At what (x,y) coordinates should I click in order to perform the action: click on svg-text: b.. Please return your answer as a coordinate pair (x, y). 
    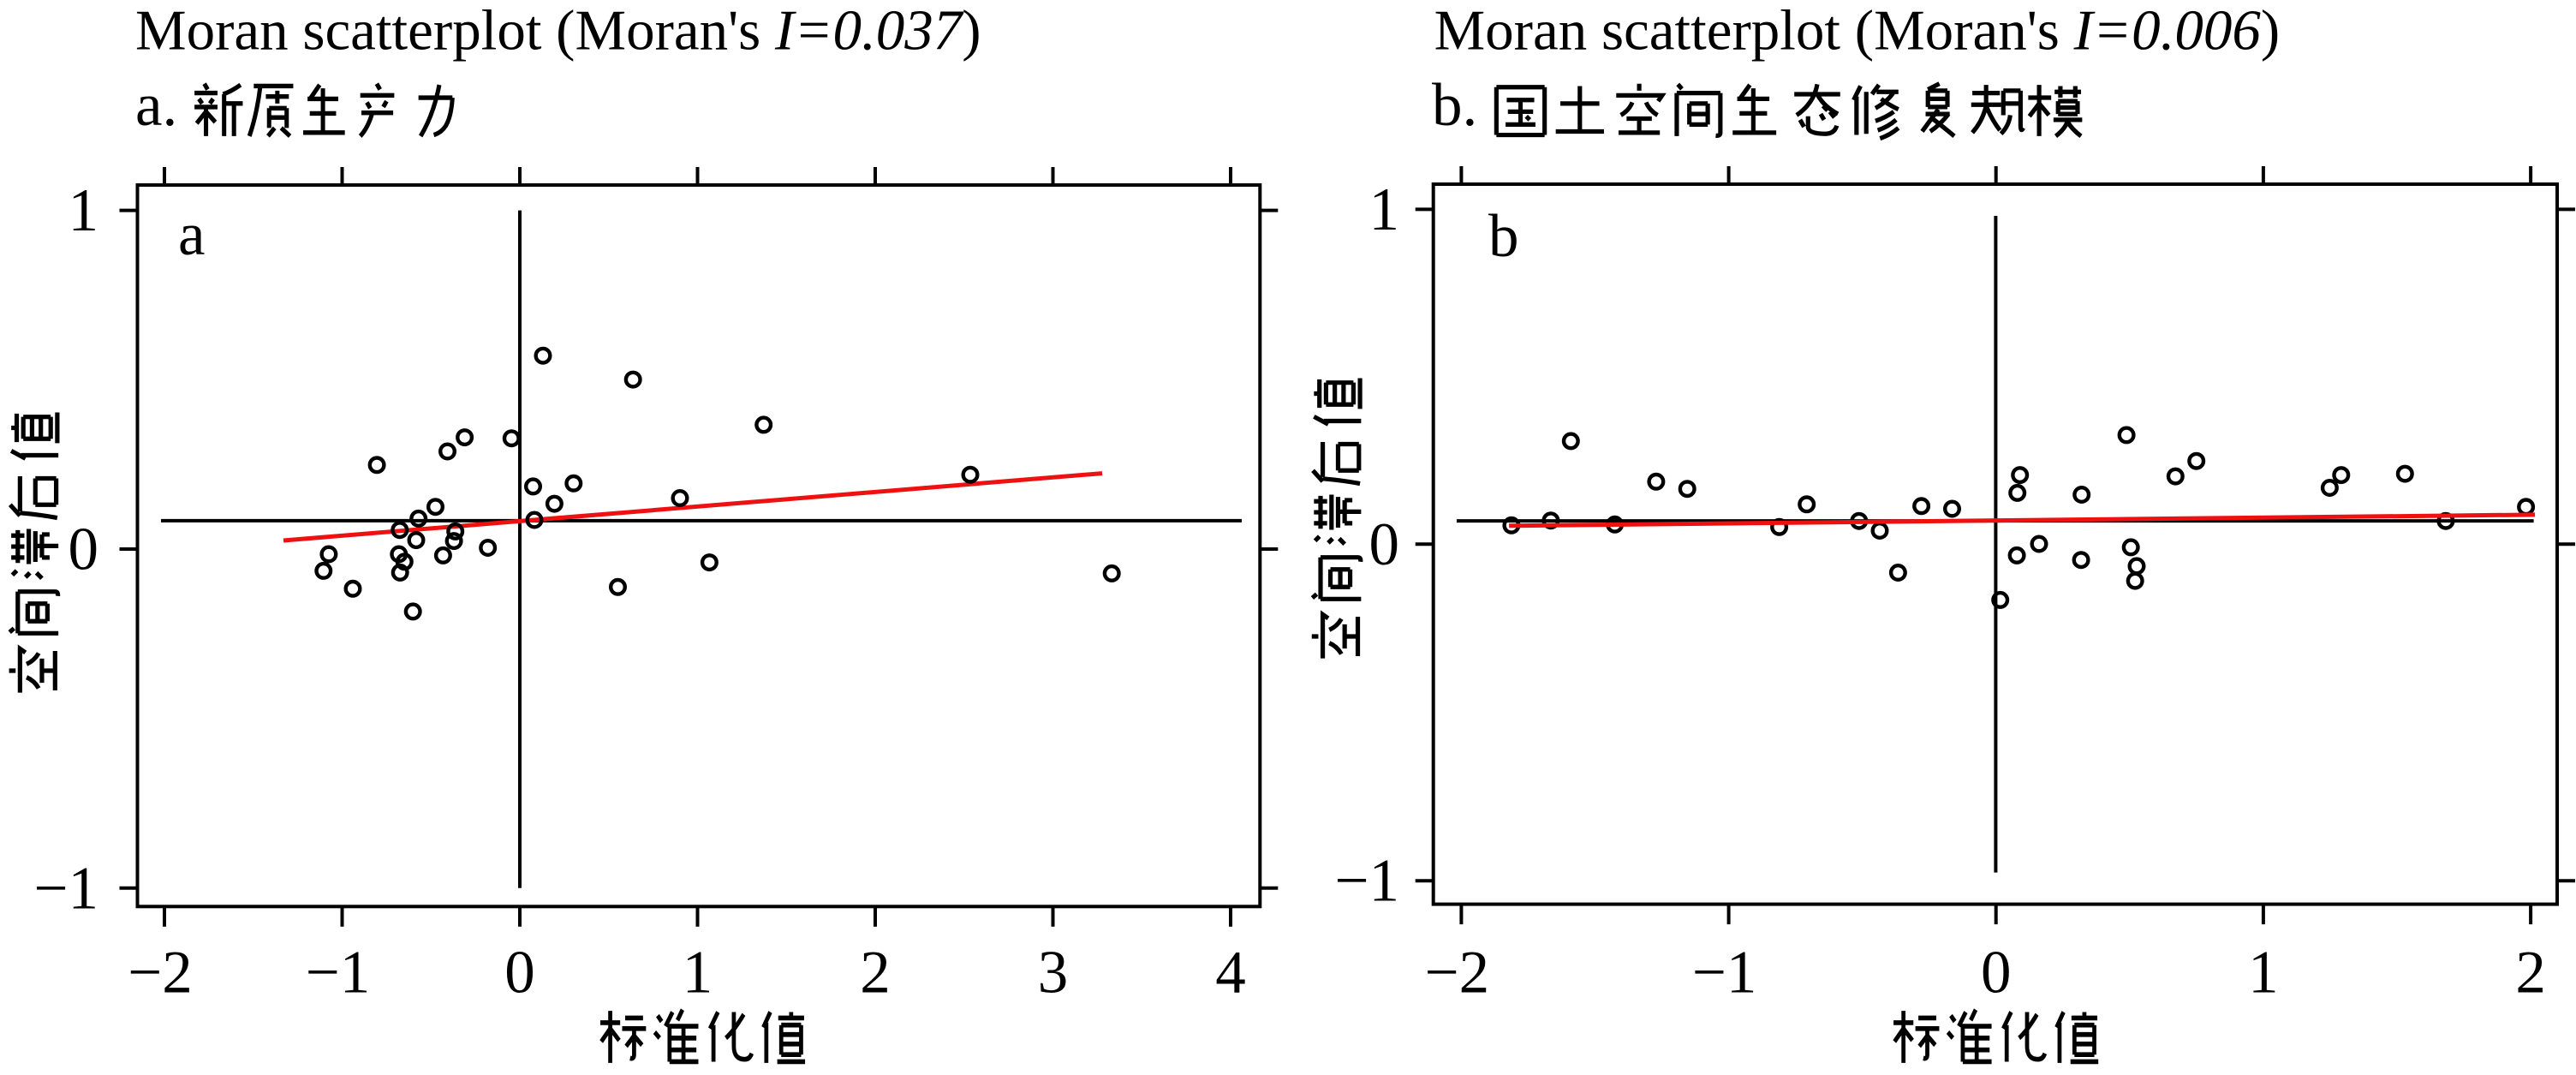
    Looking at the image, I should click on (1454, 105).